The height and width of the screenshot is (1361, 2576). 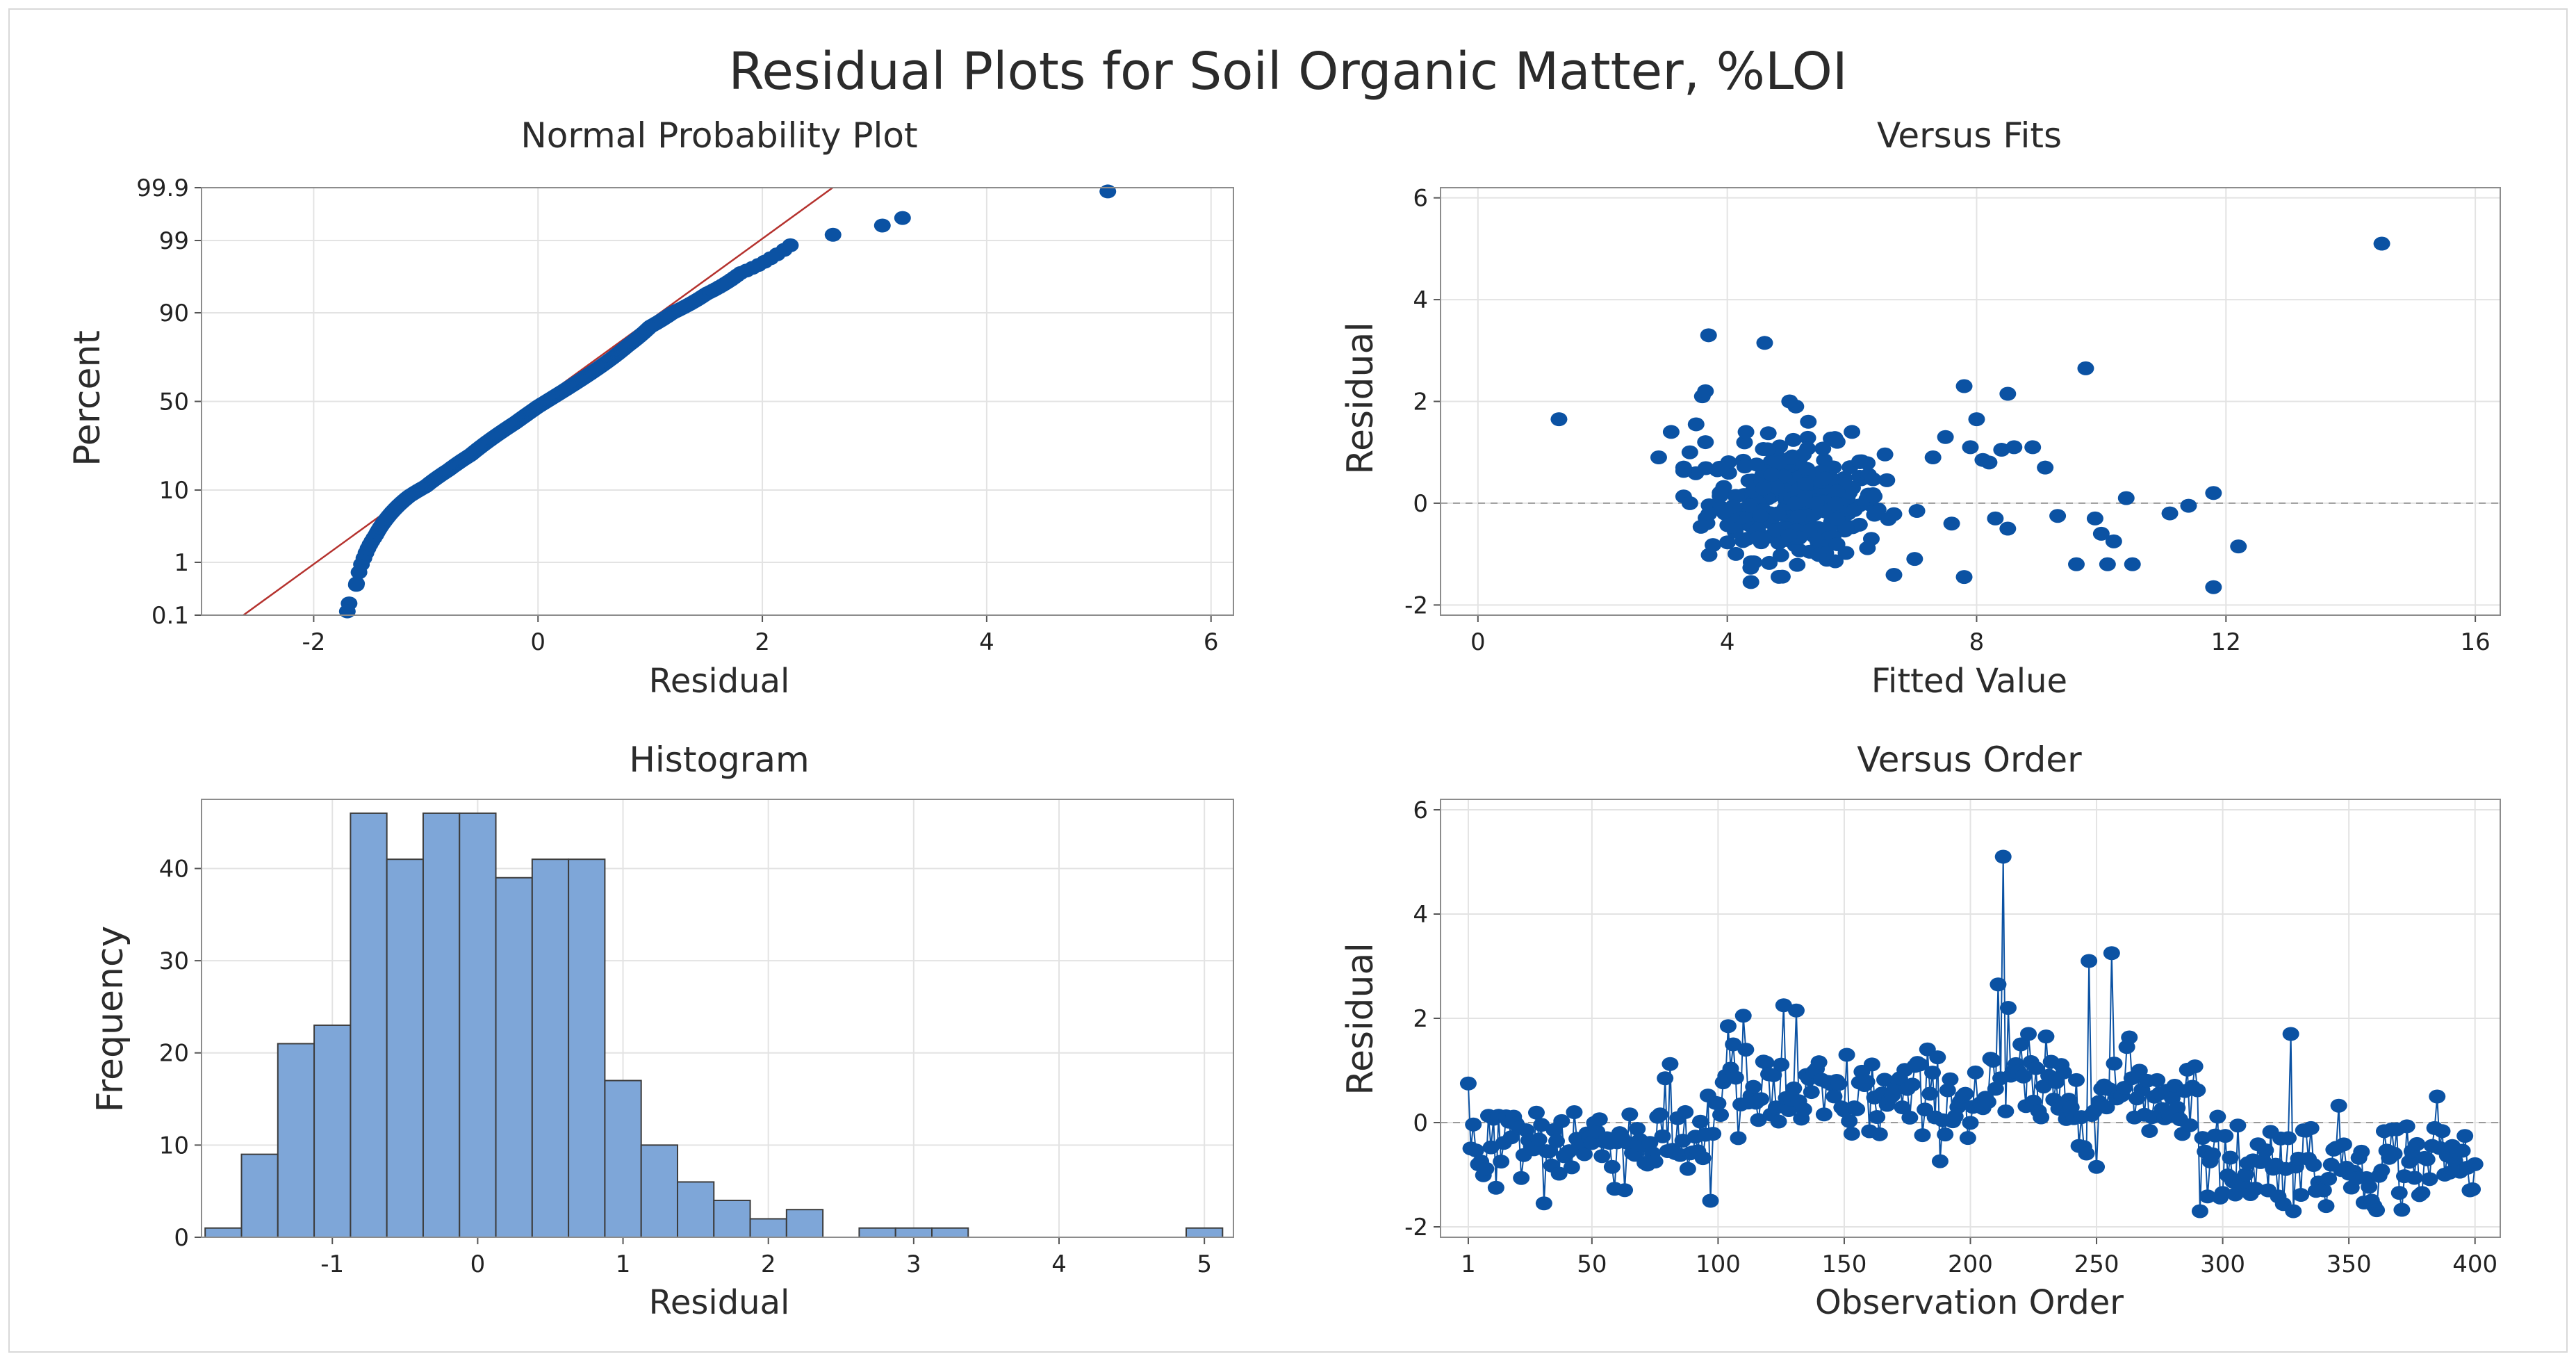 I want to click on normal-probability-fit-line, so click(x=538, y=402).